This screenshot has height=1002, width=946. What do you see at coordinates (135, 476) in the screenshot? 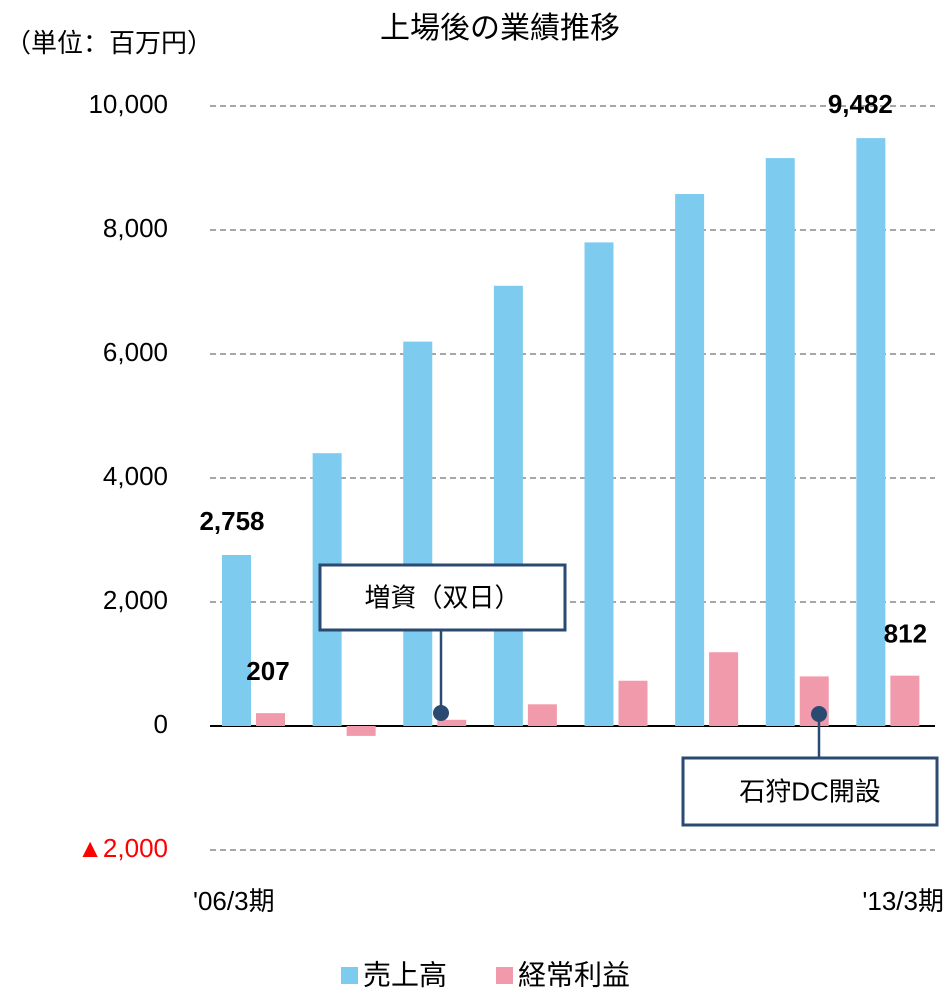
I see `y-tick-label: 4,000` at bounding box center [135, 476].